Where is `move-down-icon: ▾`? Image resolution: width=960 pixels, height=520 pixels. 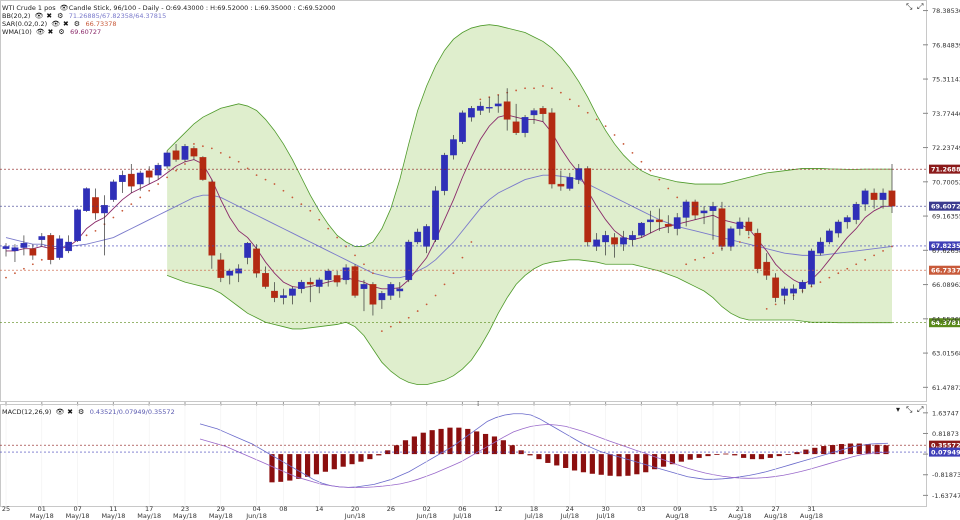
move-down-icon: ▾ is located at coordinates (898, 409).